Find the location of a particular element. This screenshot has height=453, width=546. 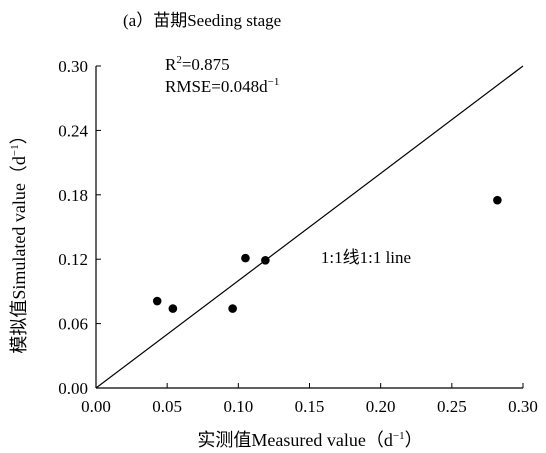

x-tick-label: 0.30 is located at coordinates (523, 406).